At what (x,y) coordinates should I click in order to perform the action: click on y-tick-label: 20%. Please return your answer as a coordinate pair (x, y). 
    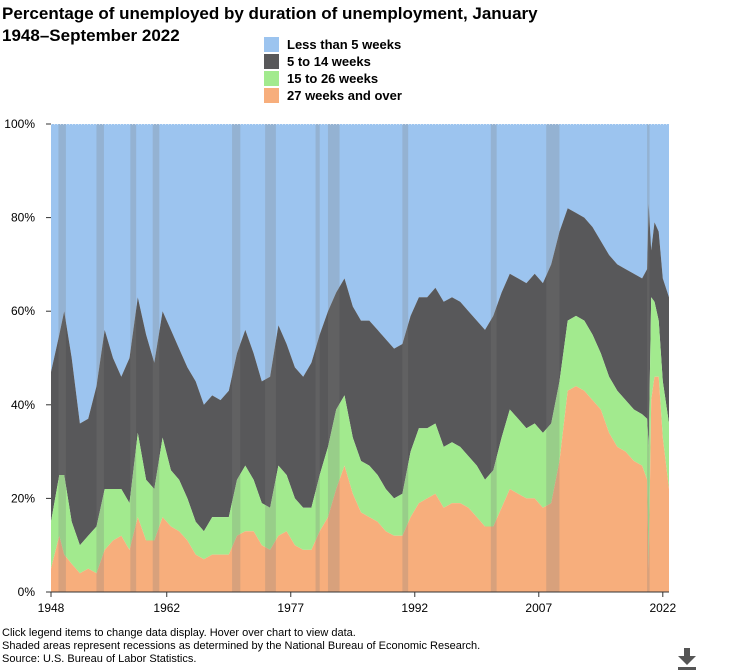
    Looking at the image, I should click on (23, 498).